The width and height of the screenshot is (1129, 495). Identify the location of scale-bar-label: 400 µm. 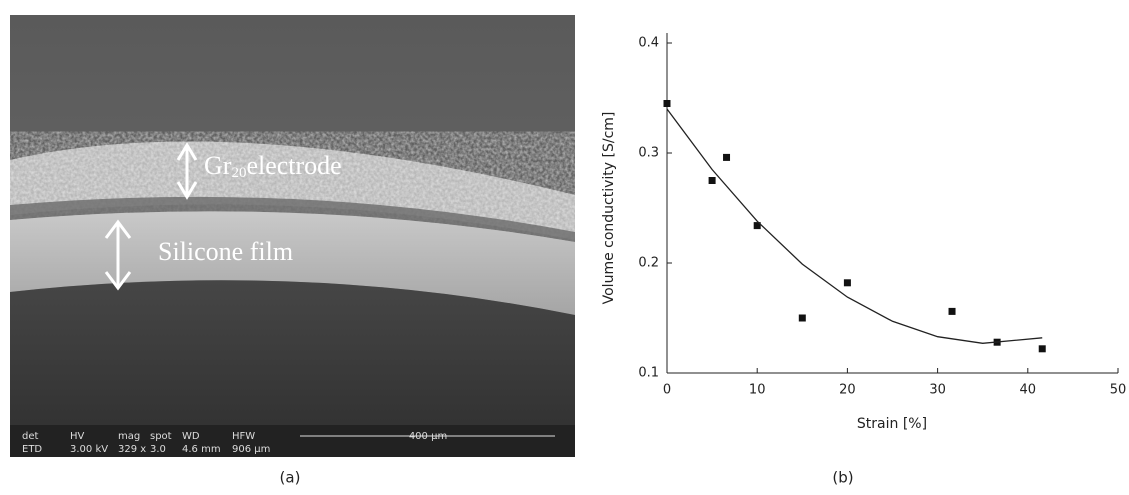
(428, 436).